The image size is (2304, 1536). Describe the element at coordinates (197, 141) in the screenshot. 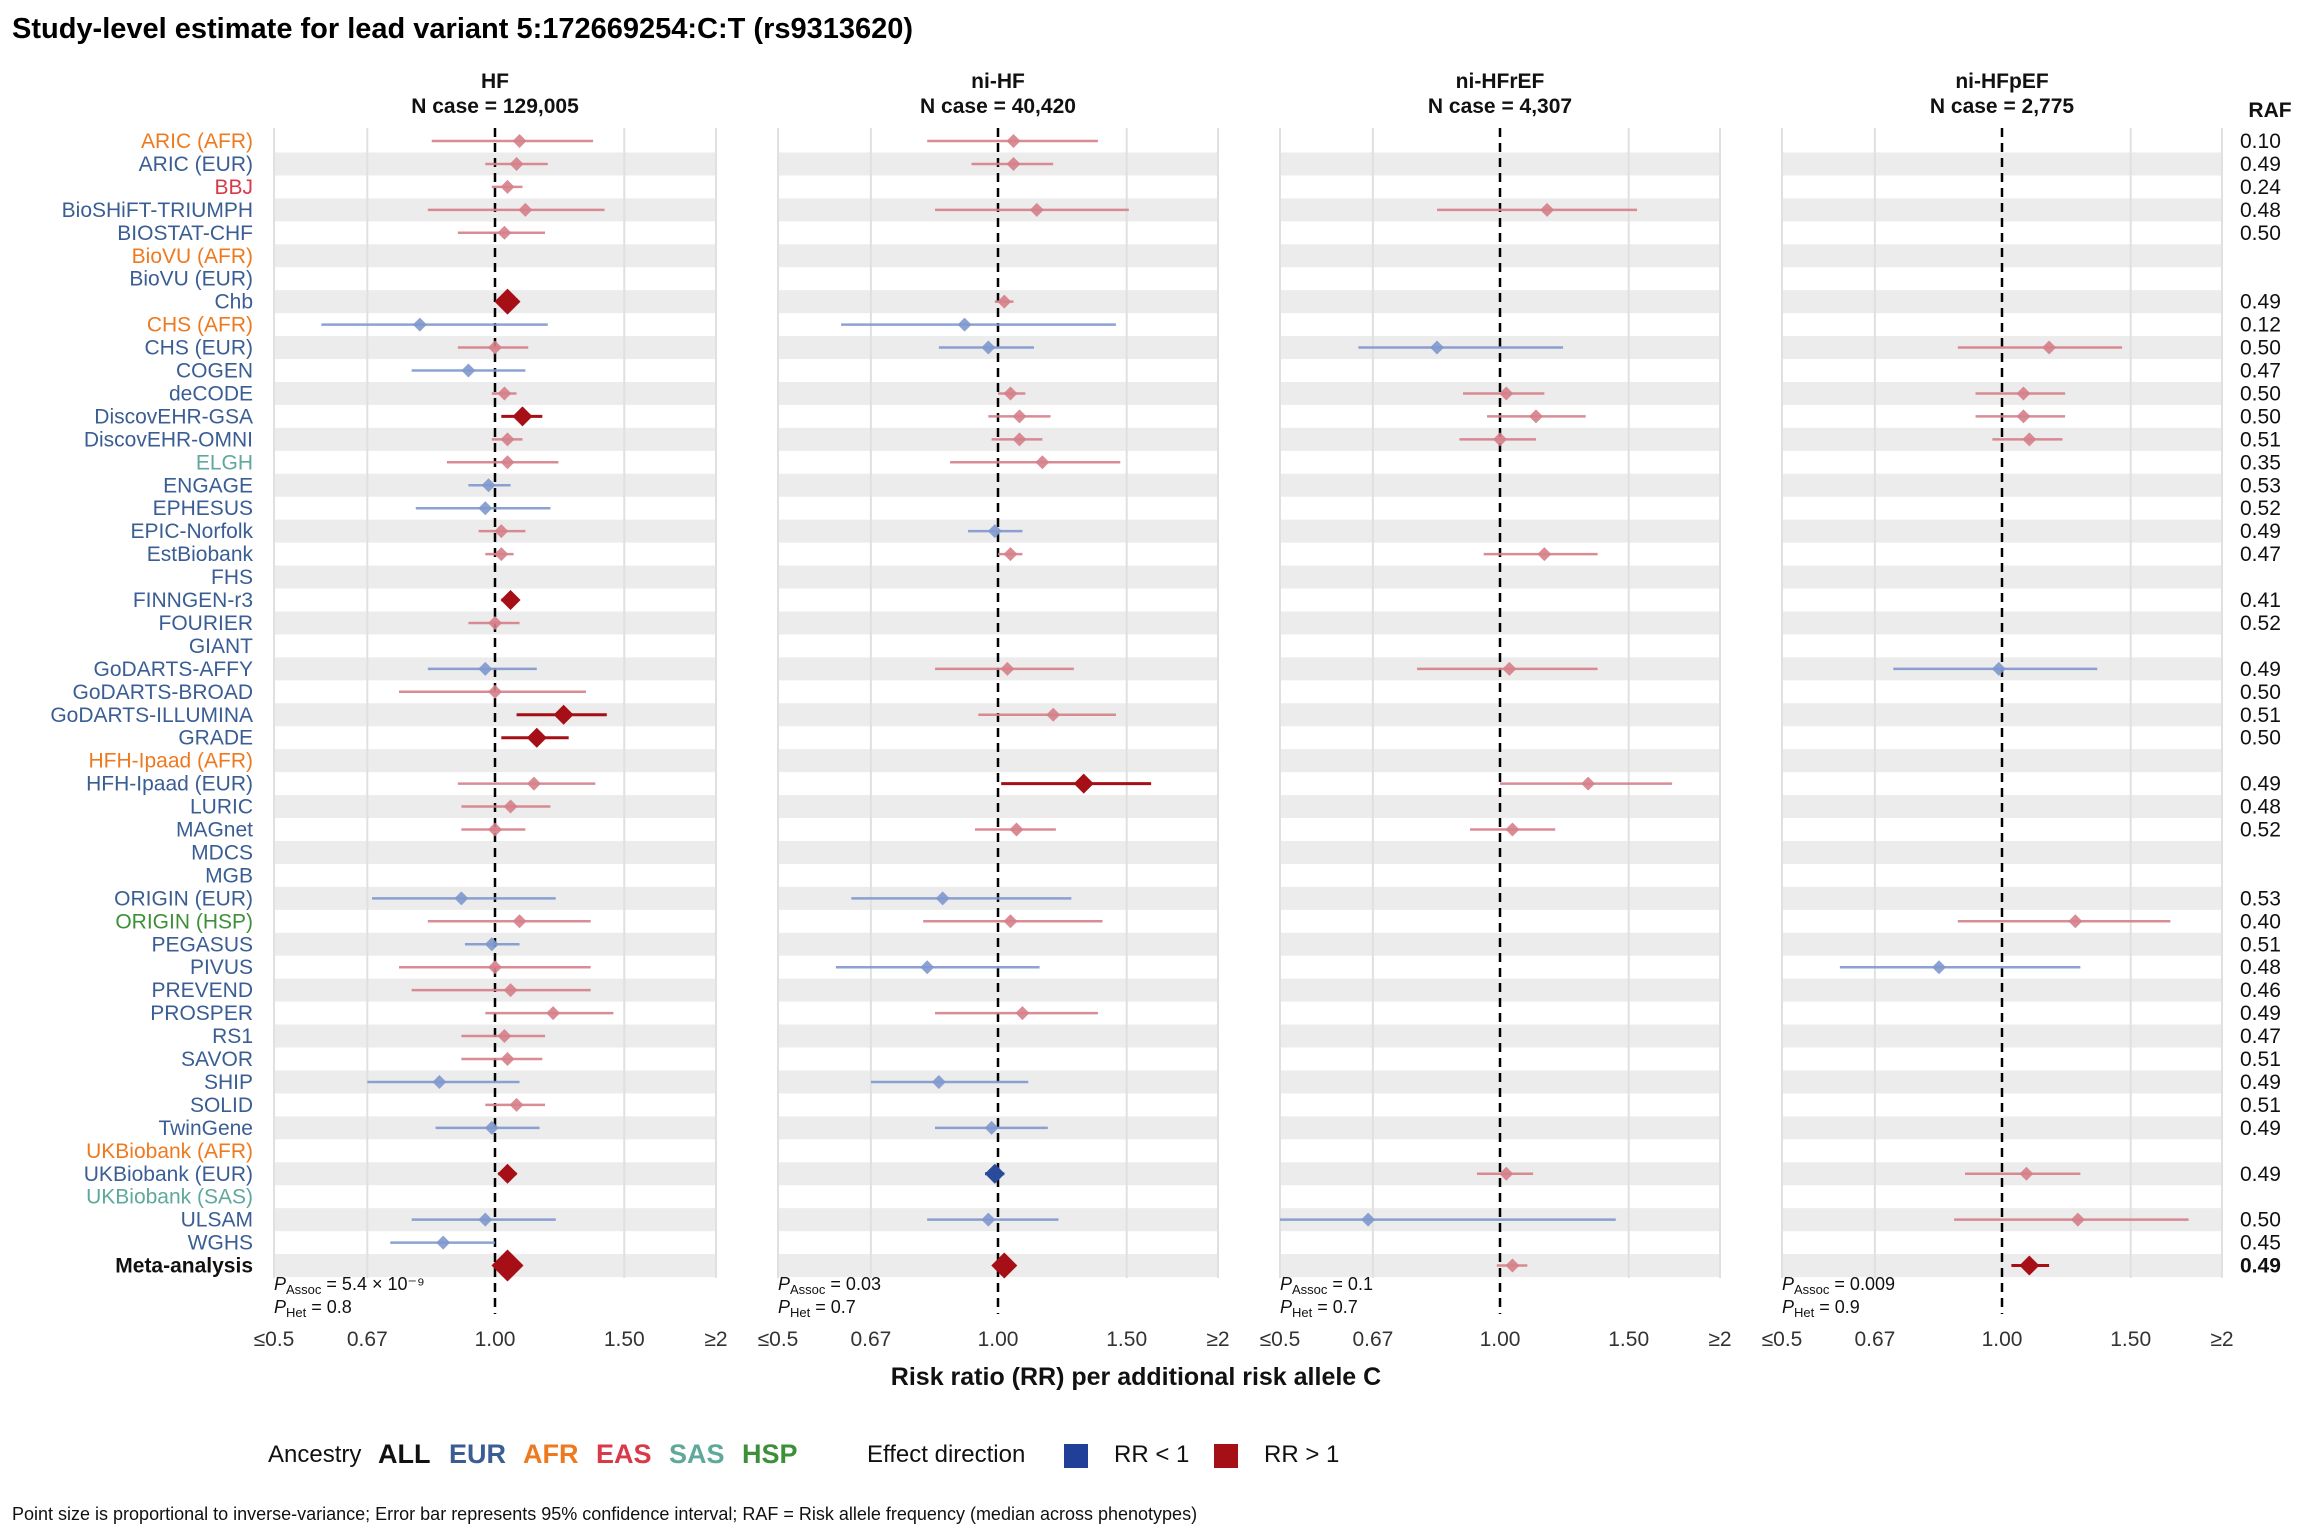

I see `study-label: ARIC (AFR)` at that location.